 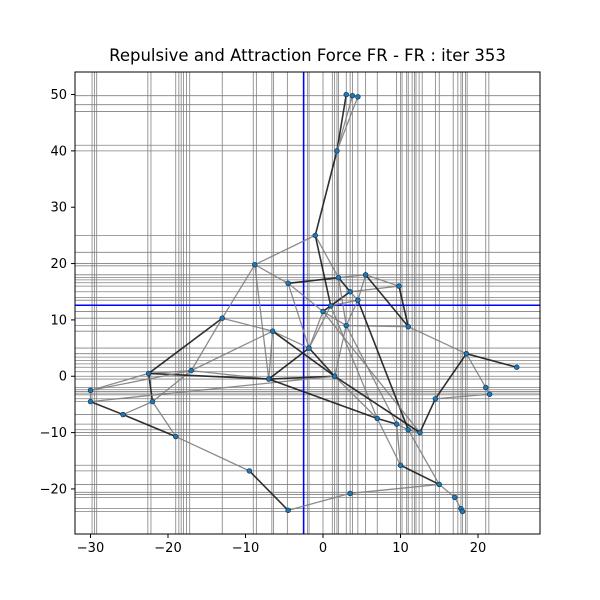 What do you see at coordinates (167, 548) in the screenshot?
I see `x-tick-label: −20` at bounding box center [167, 548].